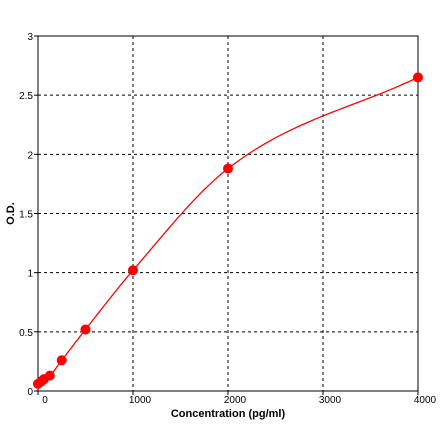 The height and width of the screenshot is (441, 440). I want to click on y-tick-label: 2.5, so click(26, 96).